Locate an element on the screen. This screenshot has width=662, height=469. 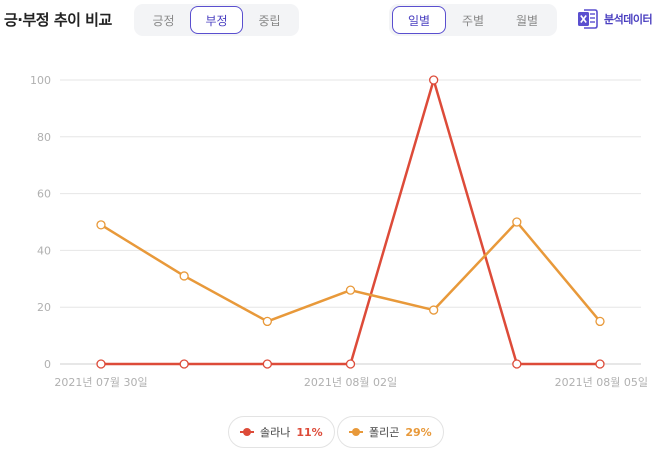
tab-negative: 부정 is located at coordinates (216, 20).